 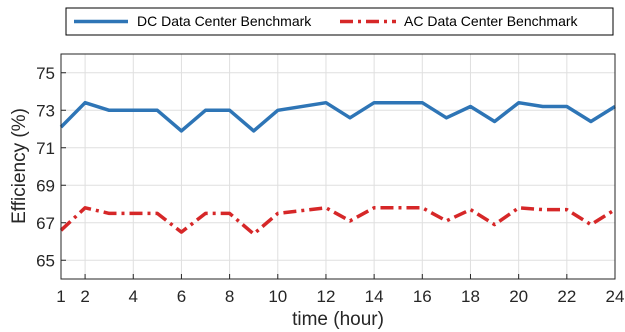 I want to click on x-tick-label: 2, so click(x=84, y=296).